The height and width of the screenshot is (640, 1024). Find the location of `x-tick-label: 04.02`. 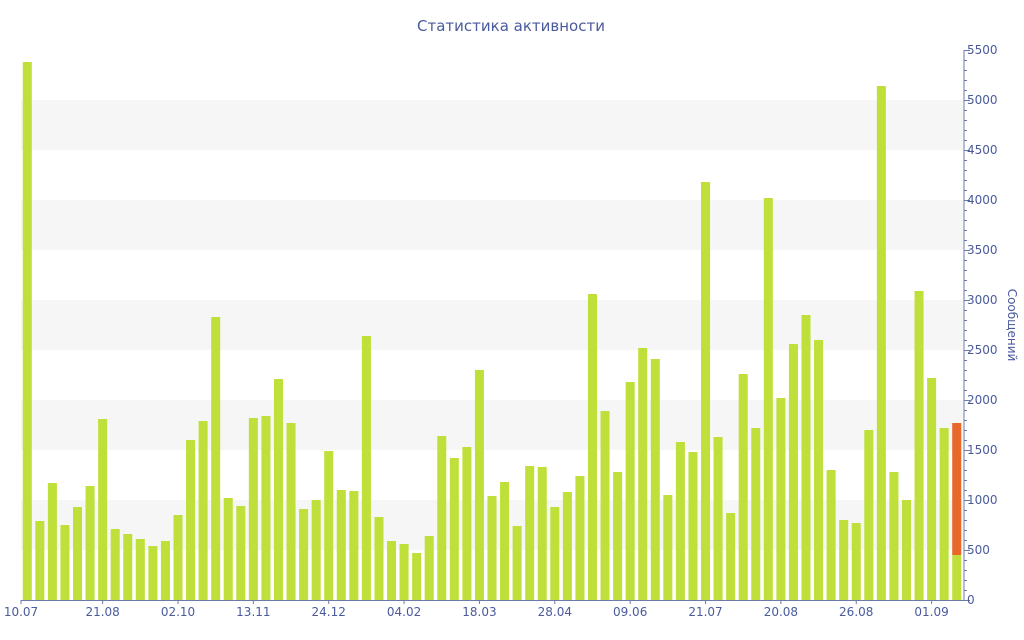

x-tick-label: 04.02 is located at coordinates (404, 612).